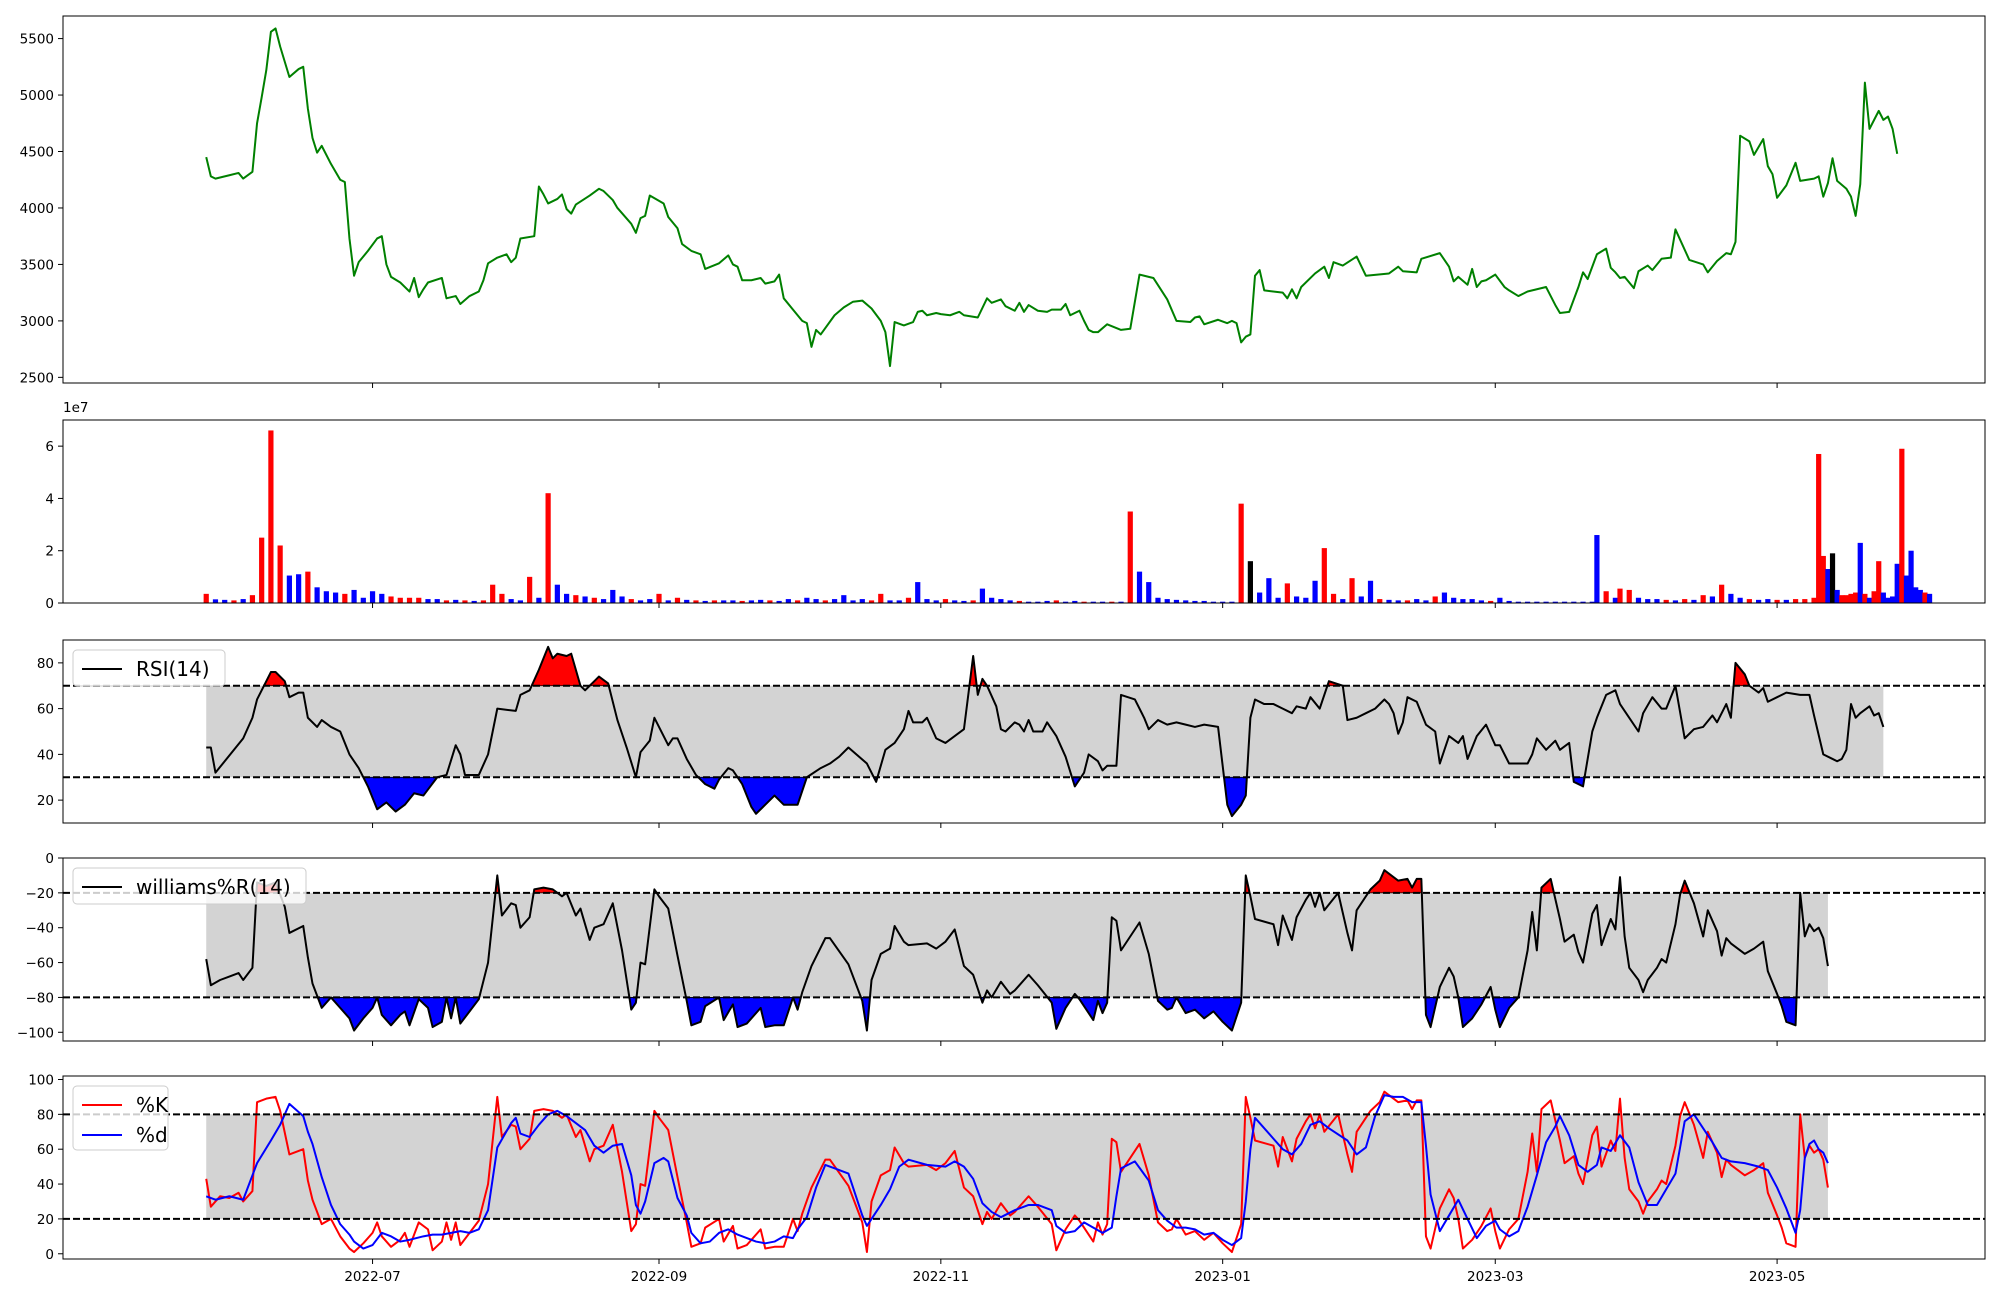  I want to click on series-line-k, so click(1017, 1172).